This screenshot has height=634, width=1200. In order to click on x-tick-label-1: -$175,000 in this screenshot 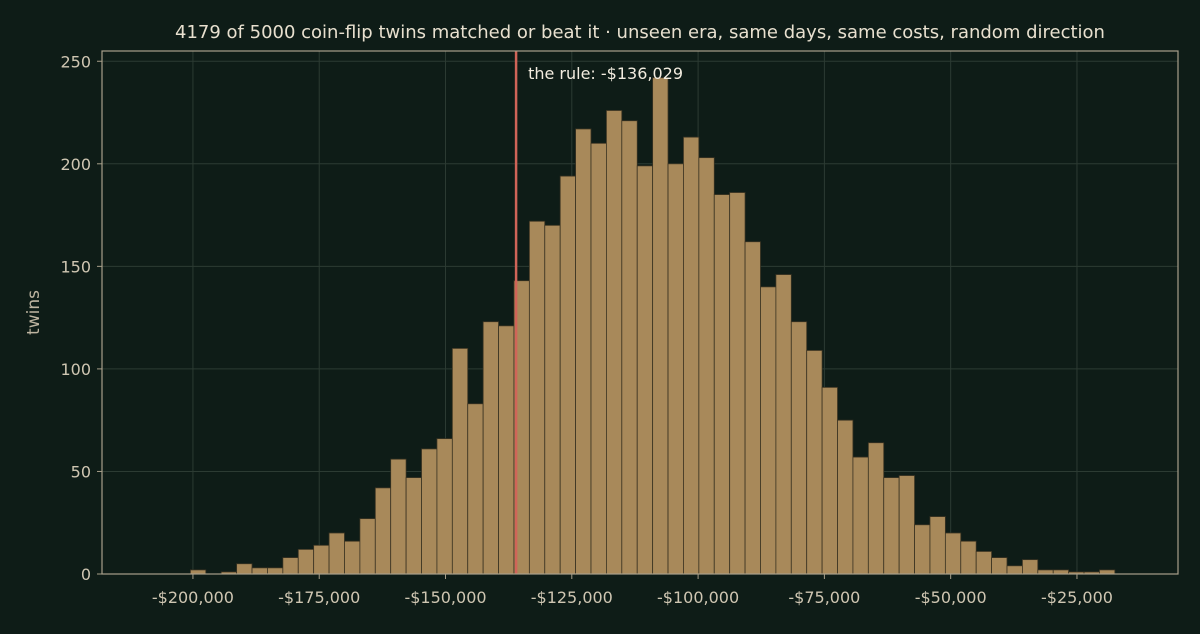, I will do `click(319, 597)`.